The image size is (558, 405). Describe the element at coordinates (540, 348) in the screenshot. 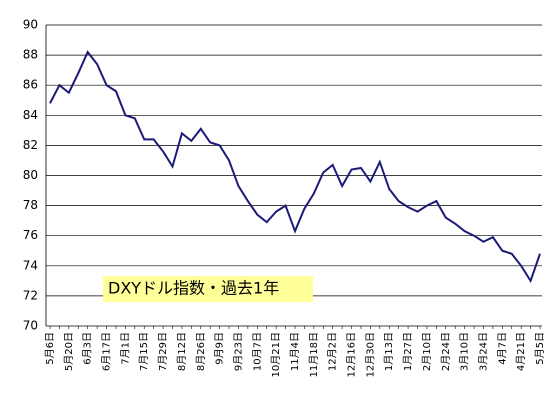

I see `x-tick-label: 5月5日` at that location.